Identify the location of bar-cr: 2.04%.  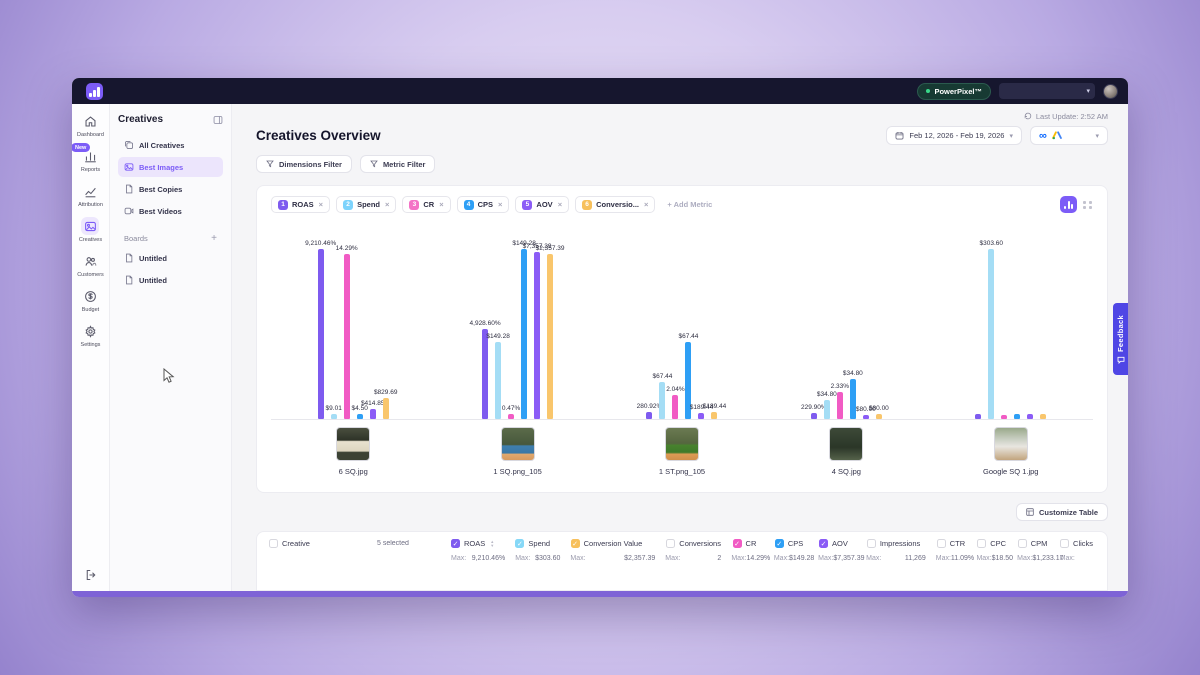
(675, 402).